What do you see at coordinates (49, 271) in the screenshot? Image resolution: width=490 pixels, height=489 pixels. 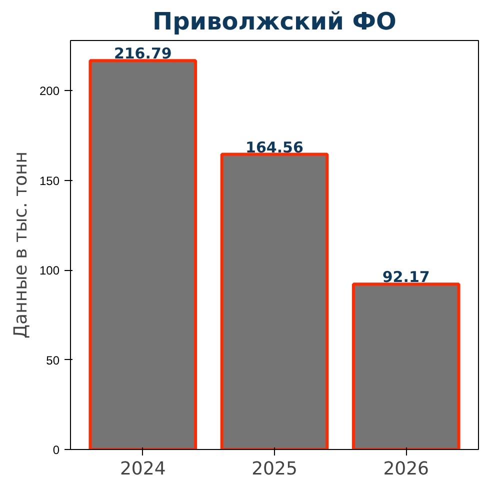 I see `y-tick-label: 100` at bounding box center [49, 271].